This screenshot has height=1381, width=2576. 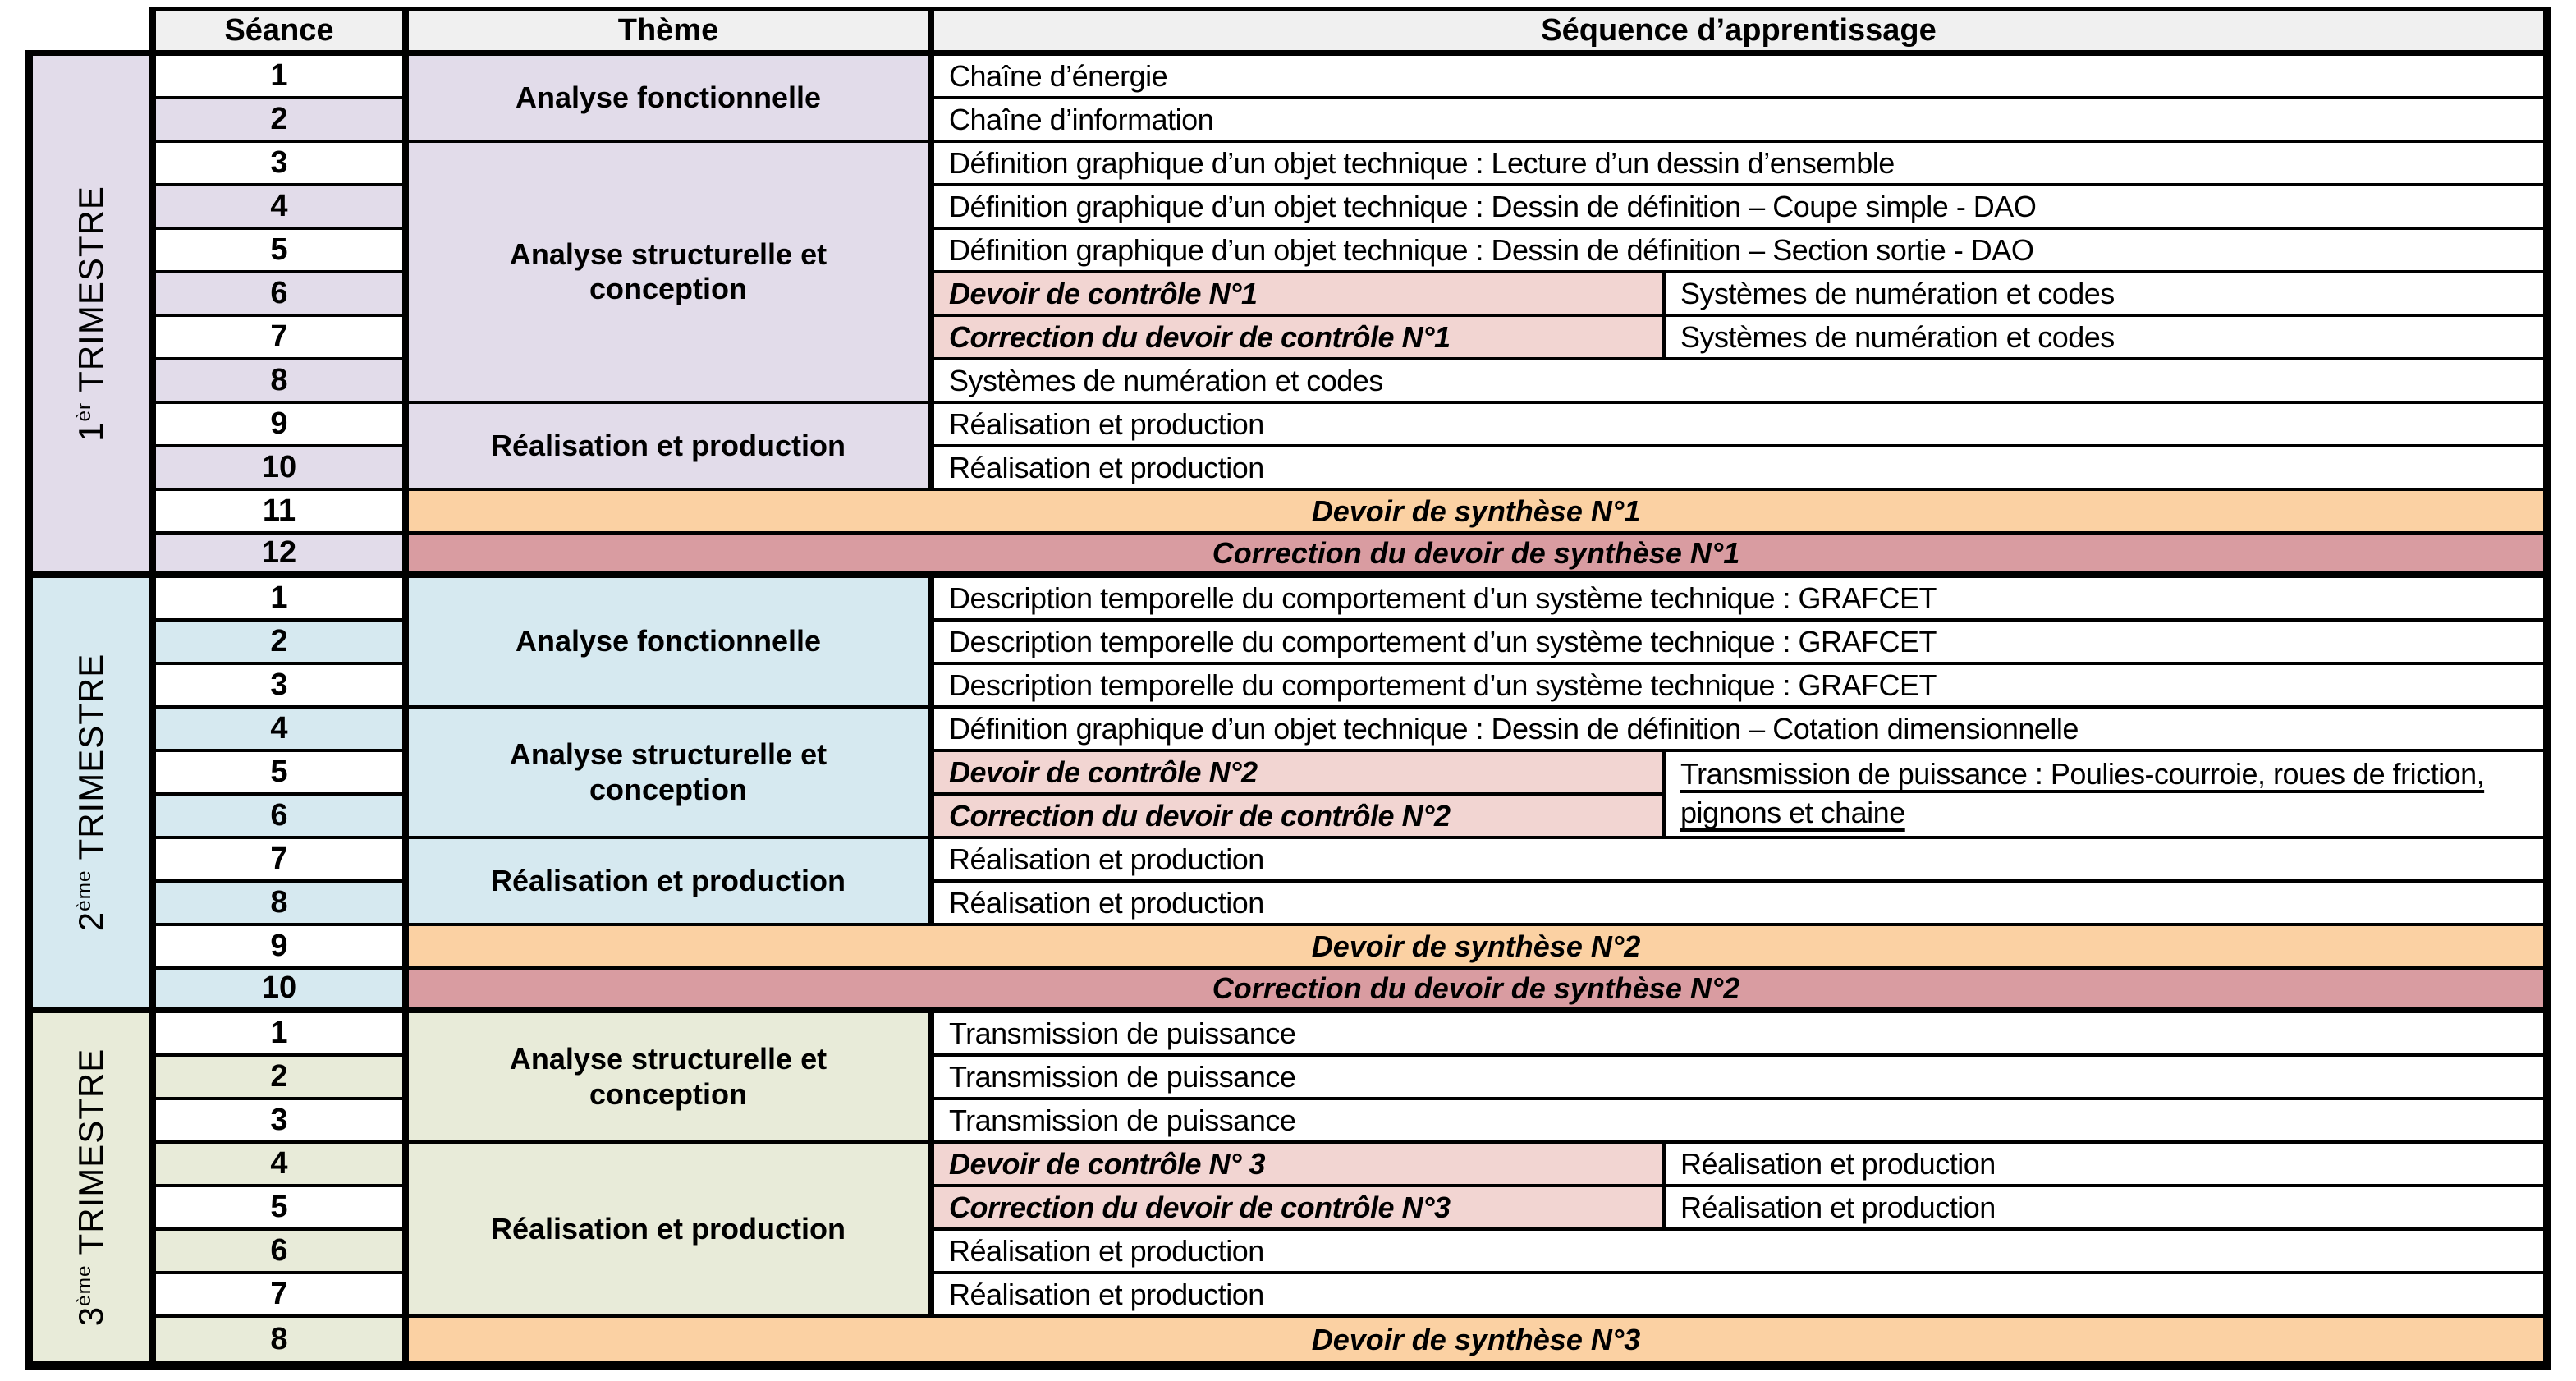 What do you see at coordinates (1476, 553) in the screenshot?
I see `correction-bar: Correction du devoir de synthèse N°1` at bounding box center [1476, 553].